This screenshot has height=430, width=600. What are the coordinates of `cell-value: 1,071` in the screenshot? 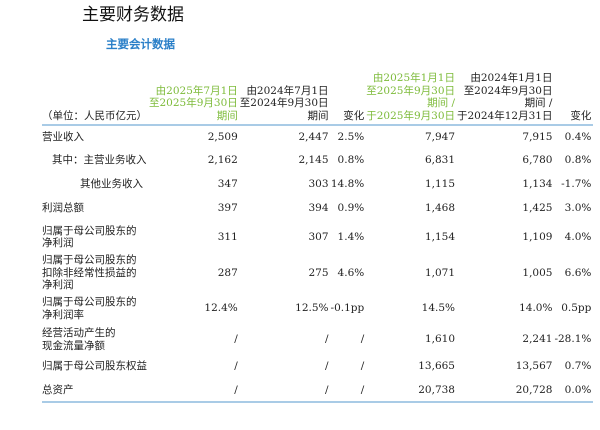 It's located at (439, 272).